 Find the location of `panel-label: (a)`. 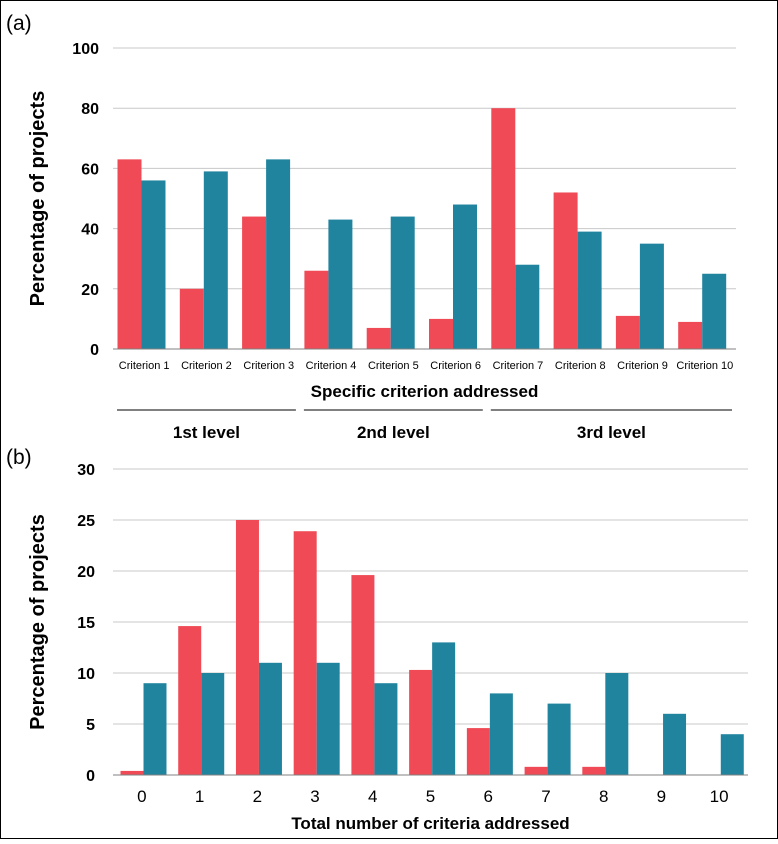

panel-label: (a) is located at coordinates (19, 23).